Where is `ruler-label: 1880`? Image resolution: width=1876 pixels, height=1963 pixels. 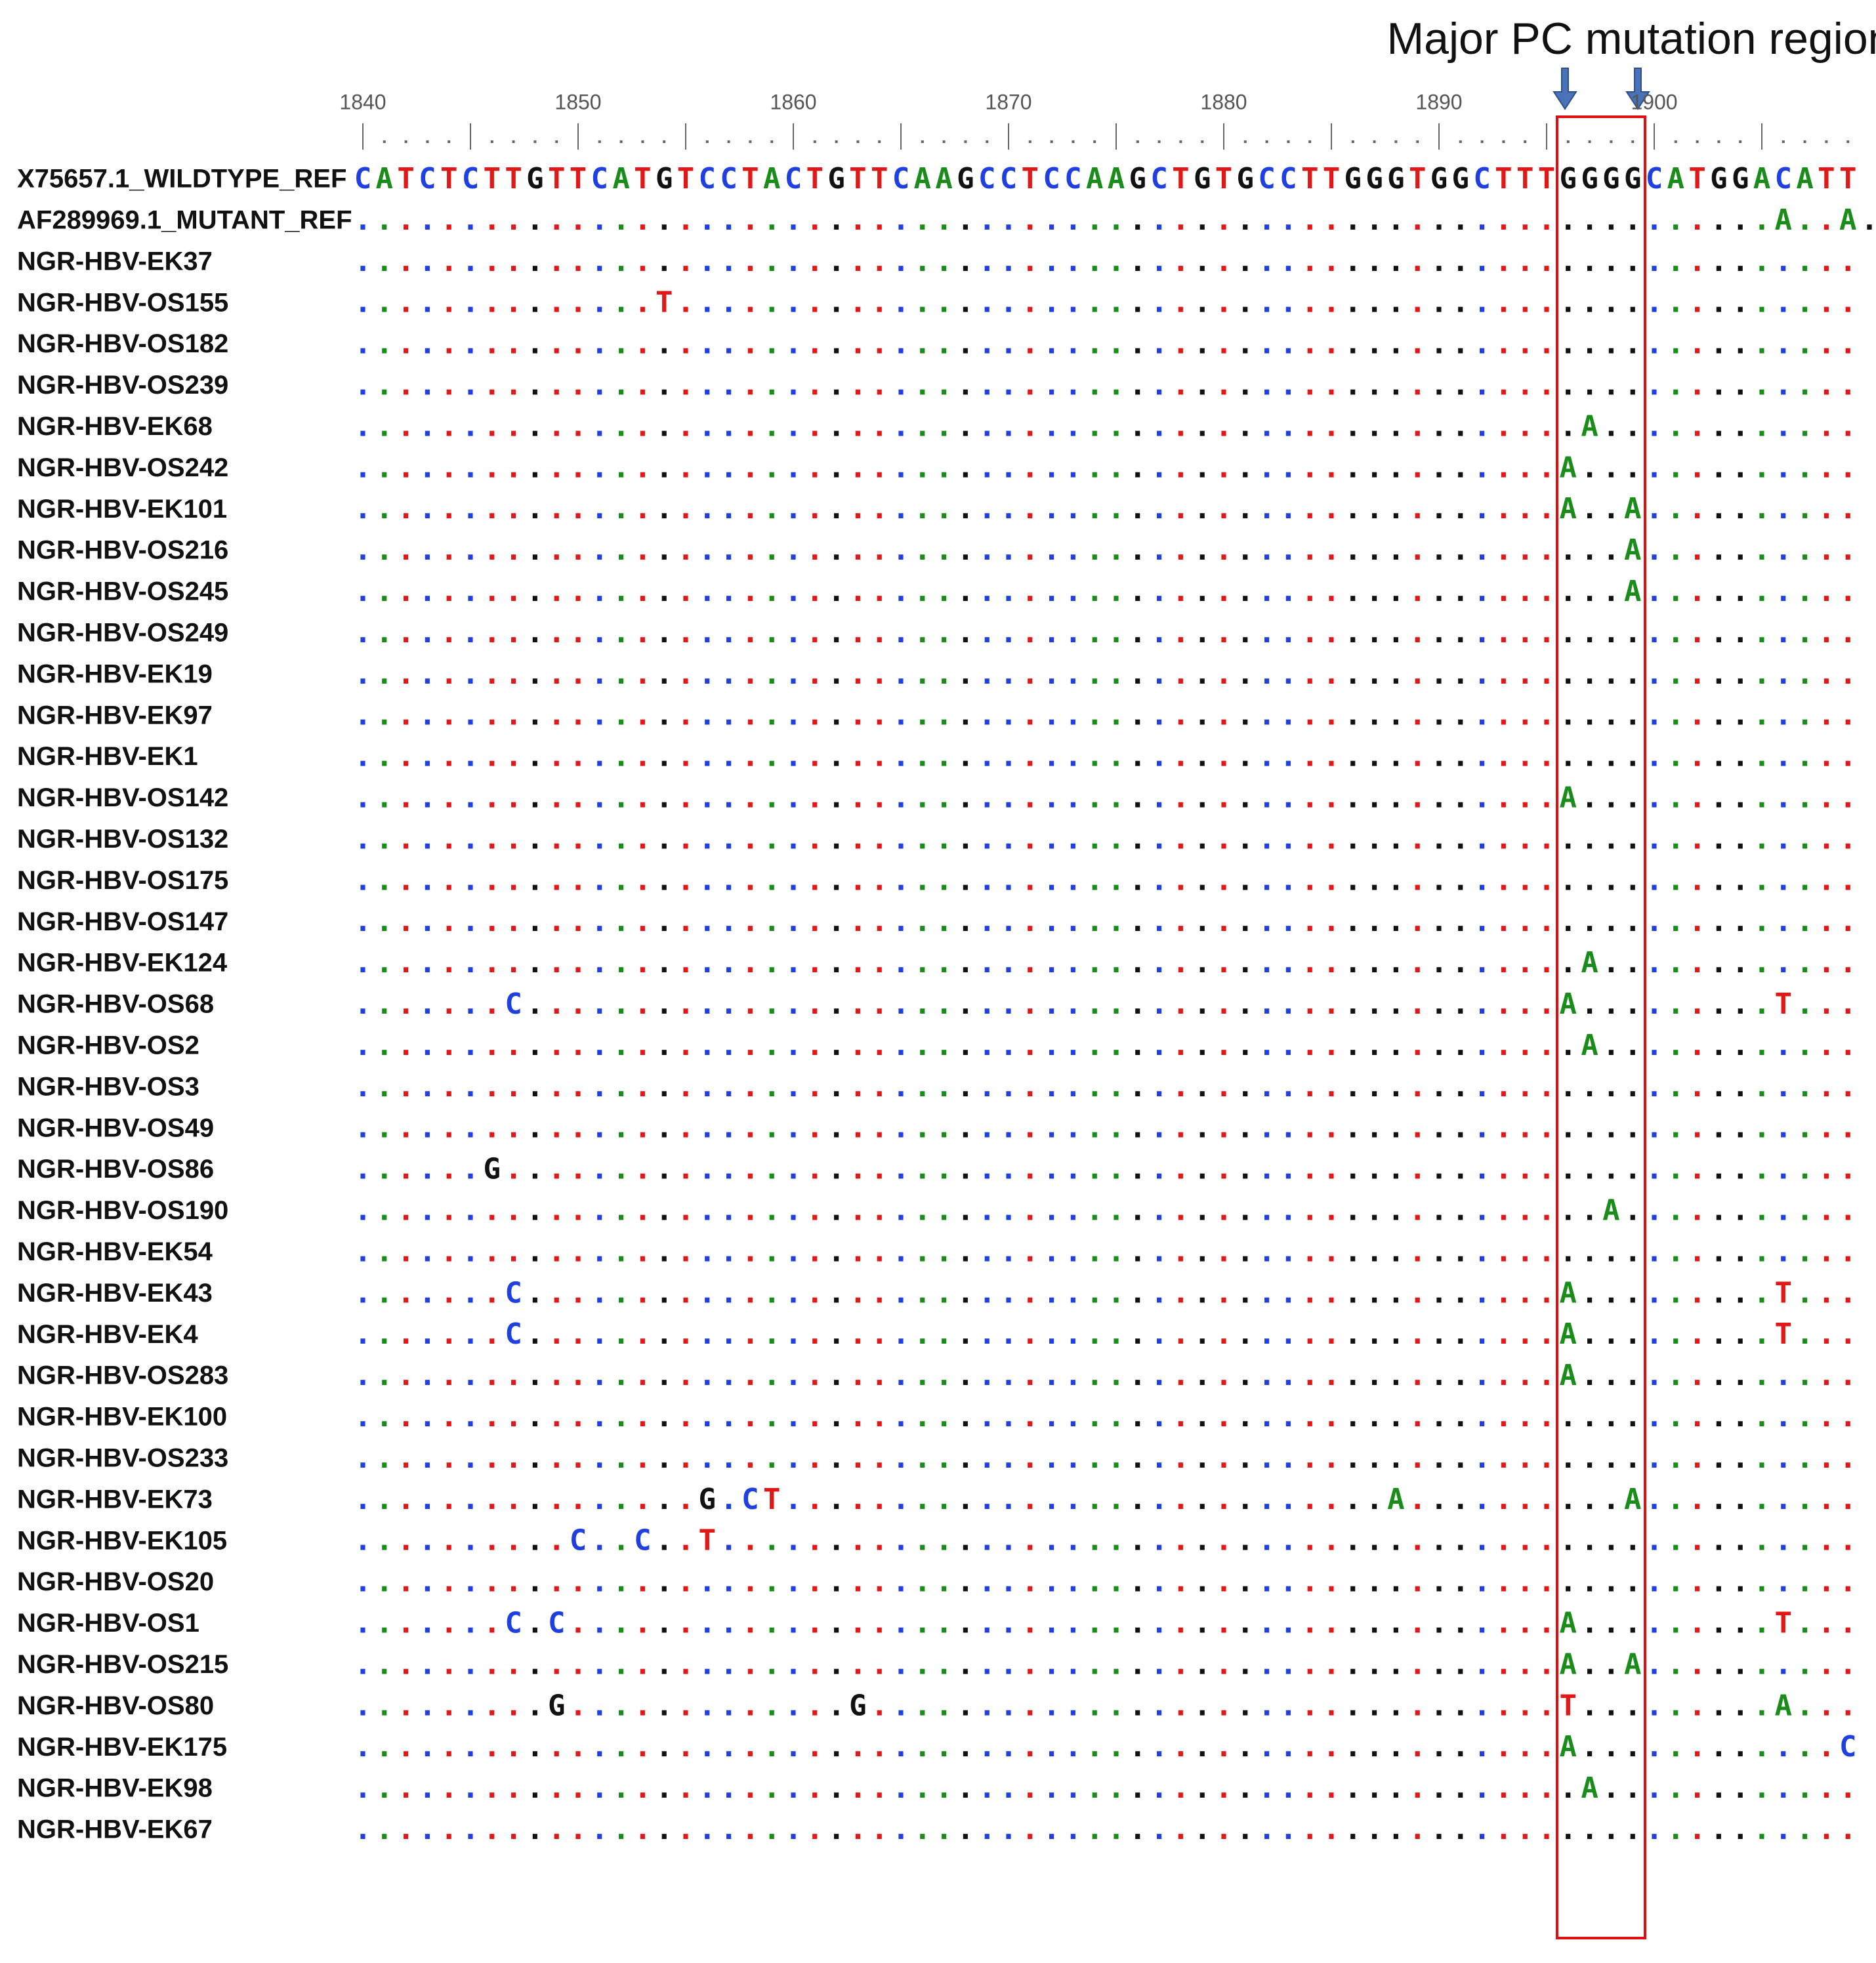
ruler-label: 1880 is located at coordinates (1224, 102).